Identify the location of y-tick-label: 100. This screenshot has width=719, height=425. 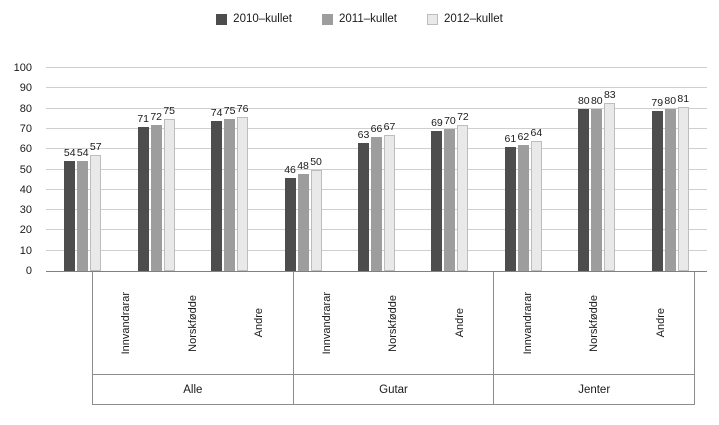
(22, 68).